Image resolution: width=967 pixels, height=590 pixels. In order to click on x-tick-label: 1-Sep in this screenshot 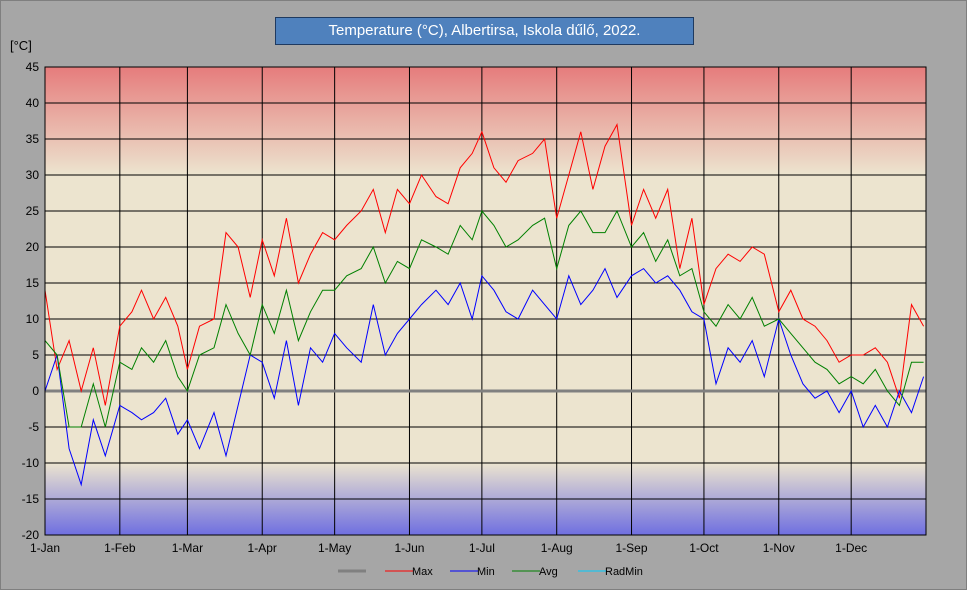, I will do `click(632, 548)`.